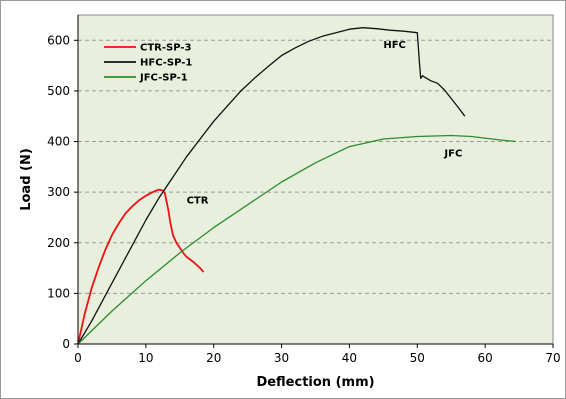 This screenshot has height=399, width=566. I want to click on legend-entry: HFC-SP-1, so click(166, 63).